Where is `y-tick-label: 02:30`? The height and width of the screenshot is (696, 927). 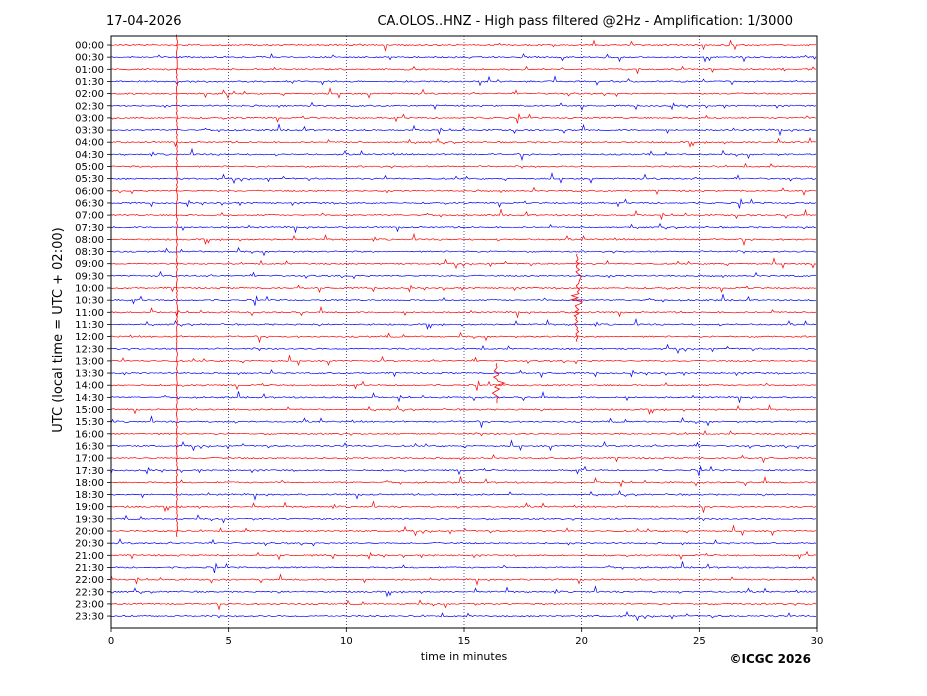
y-tick-label: 02:30 is located at coordinates (89, 106).